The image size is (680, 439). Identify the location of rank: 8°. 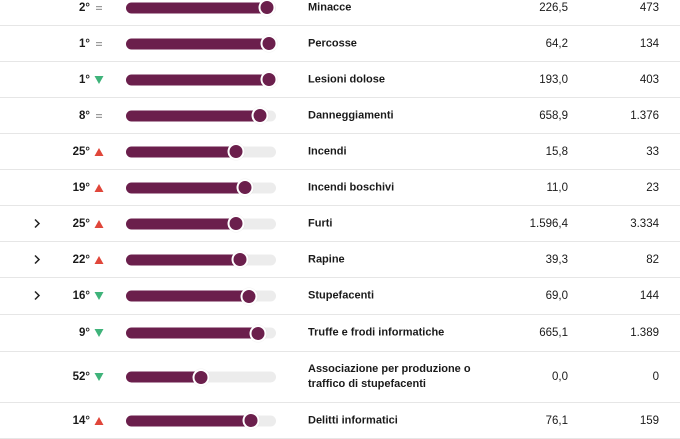
(84, 115).